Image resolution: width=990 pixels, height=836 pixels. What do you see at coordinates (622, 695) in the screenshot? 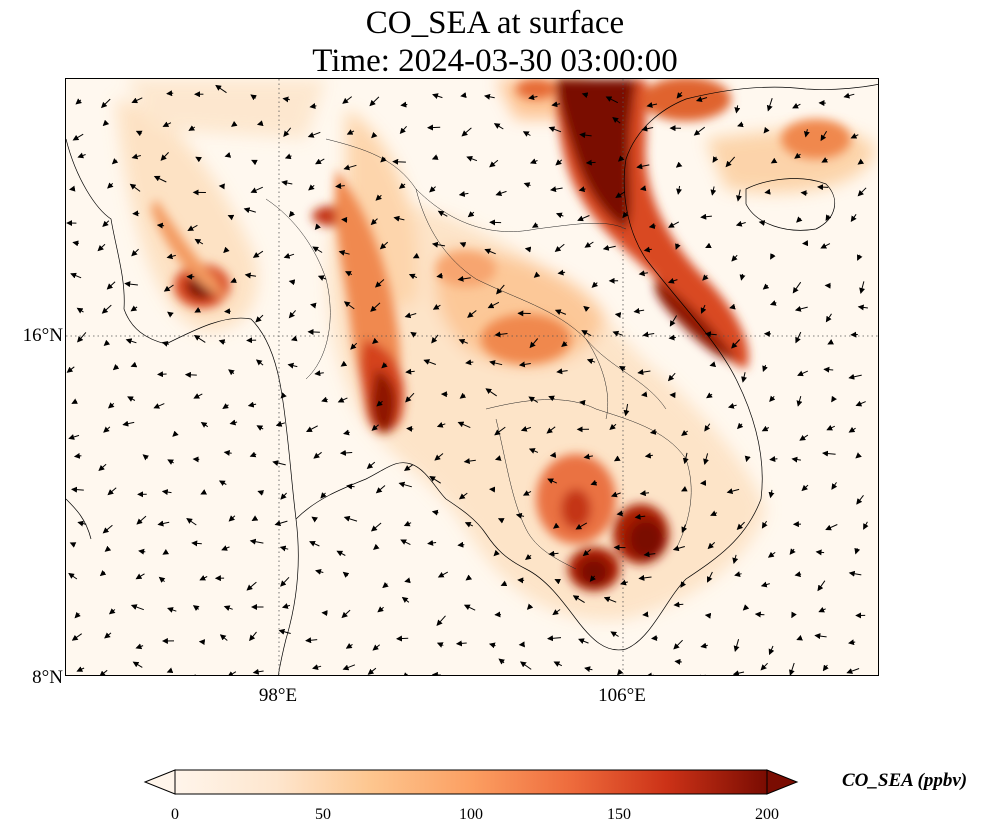
I see `lon-label-106e: 106°E` at bounding box center [622, 695].